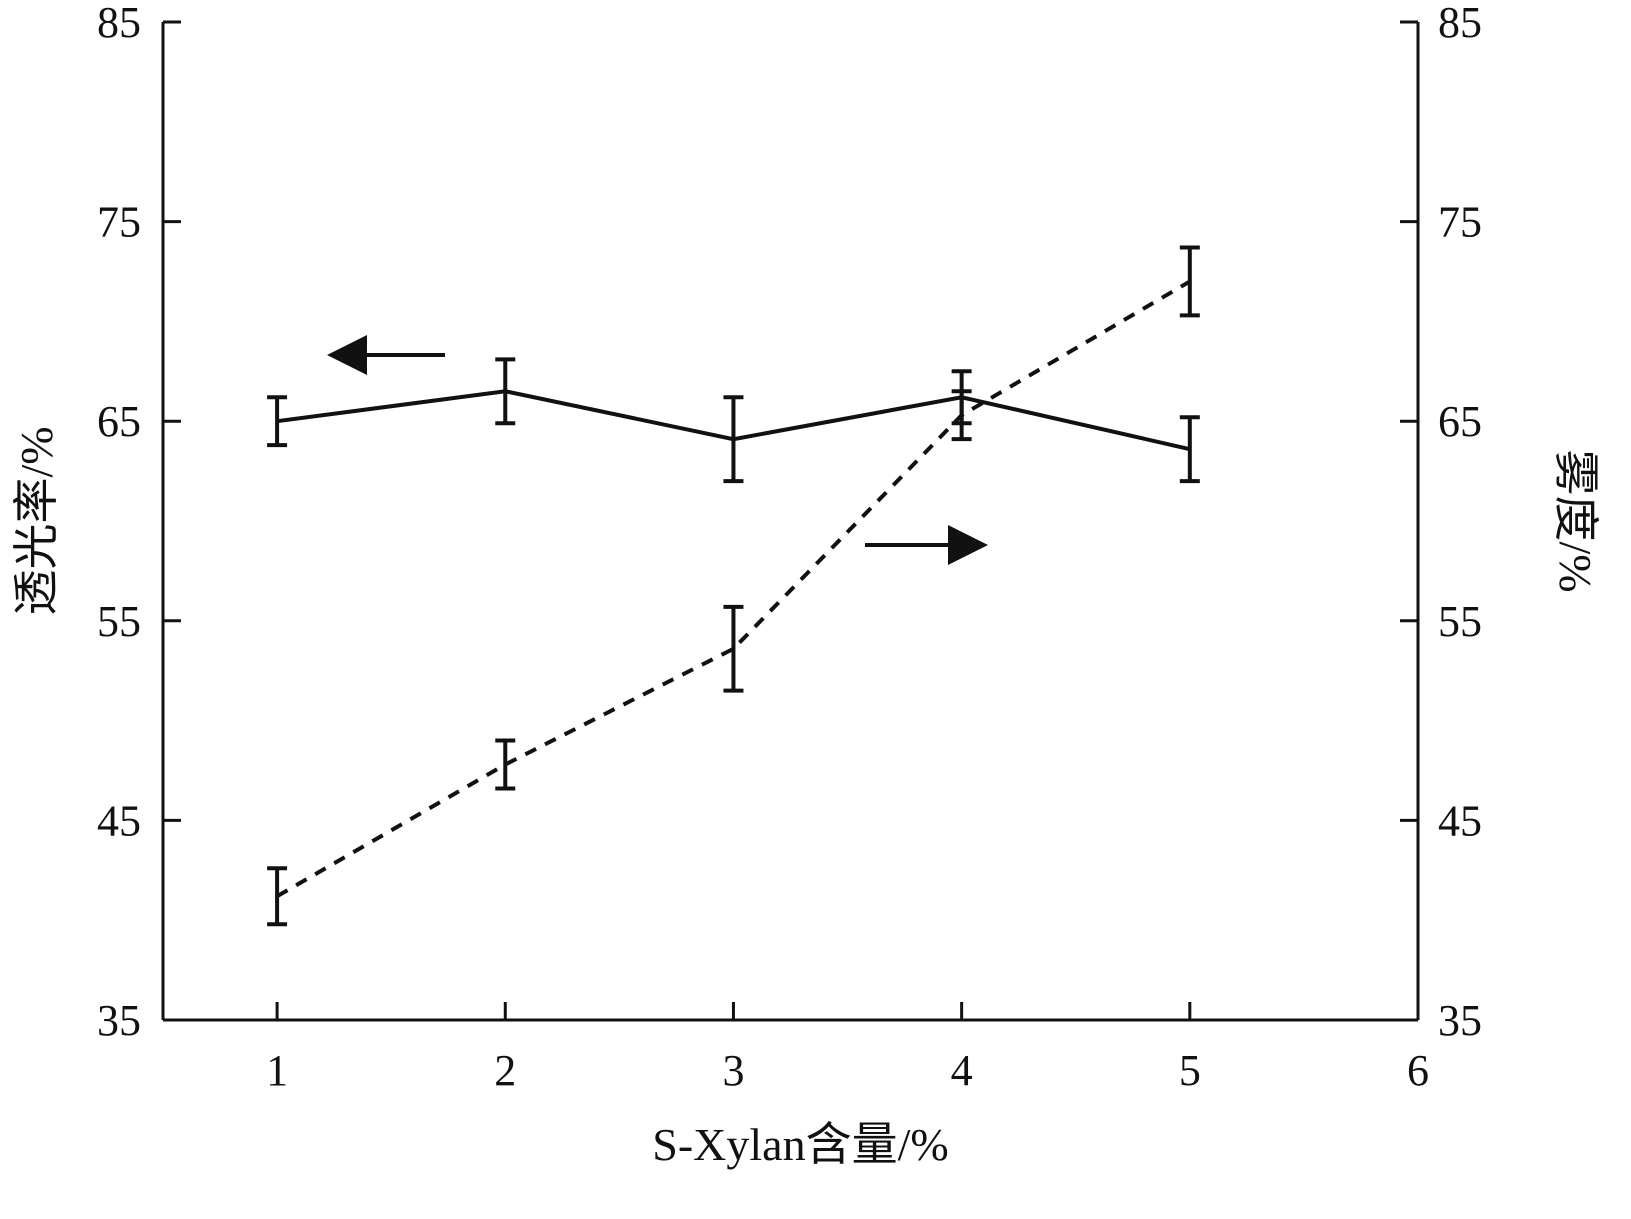  Describe the element at coordinates (277, 1070) in the screenshot. I see `x-tick-label: 1` at that location.